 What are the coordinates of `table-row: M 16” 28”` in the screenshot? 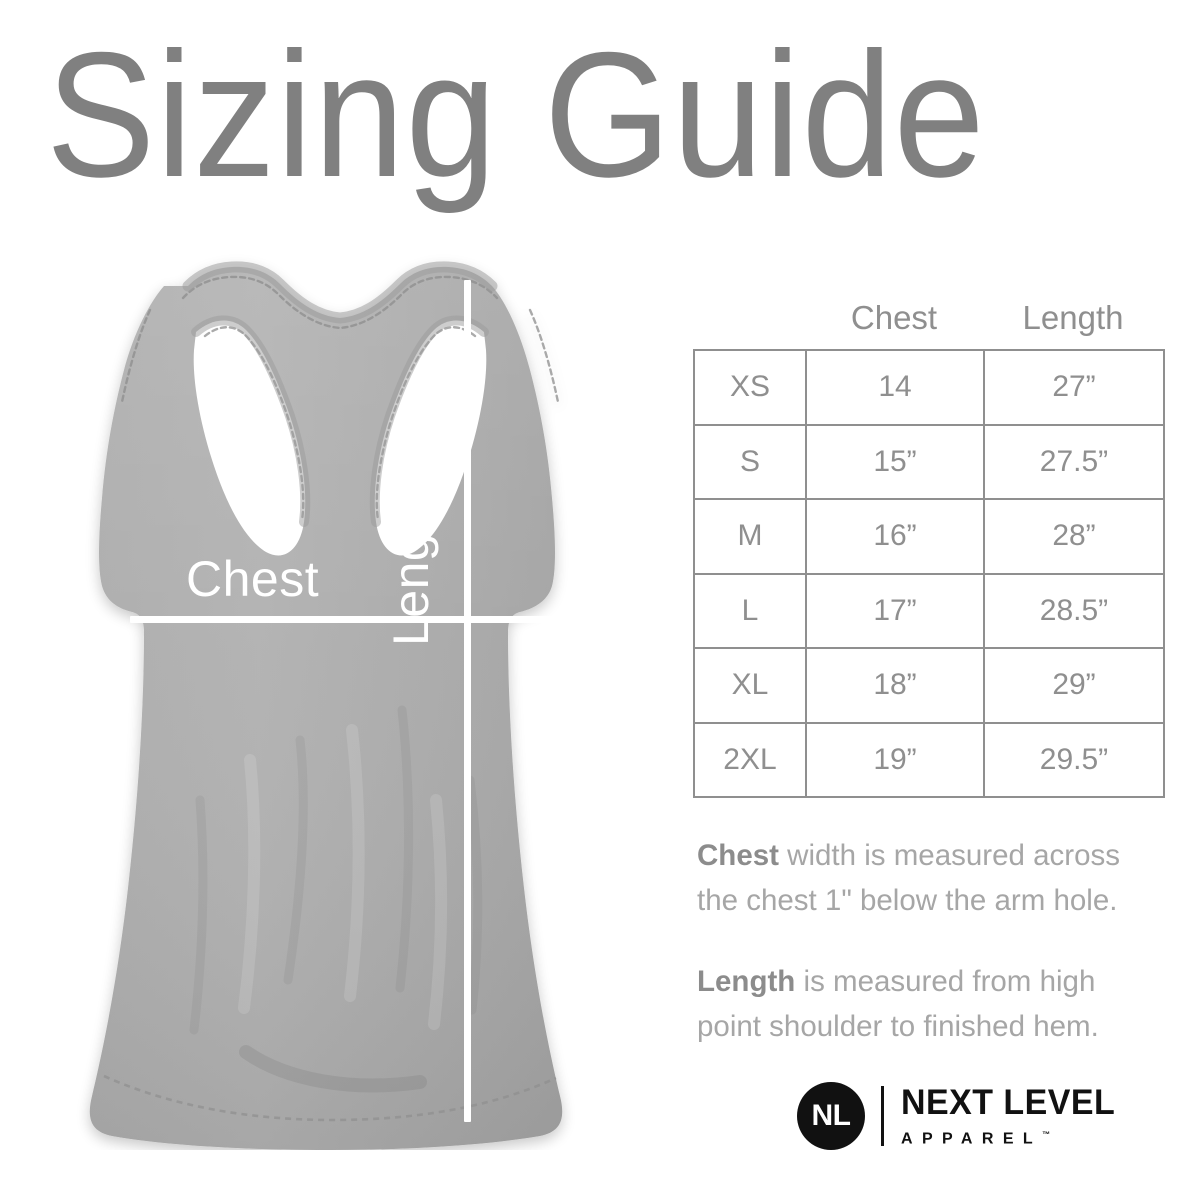 It's located at (929, 536).